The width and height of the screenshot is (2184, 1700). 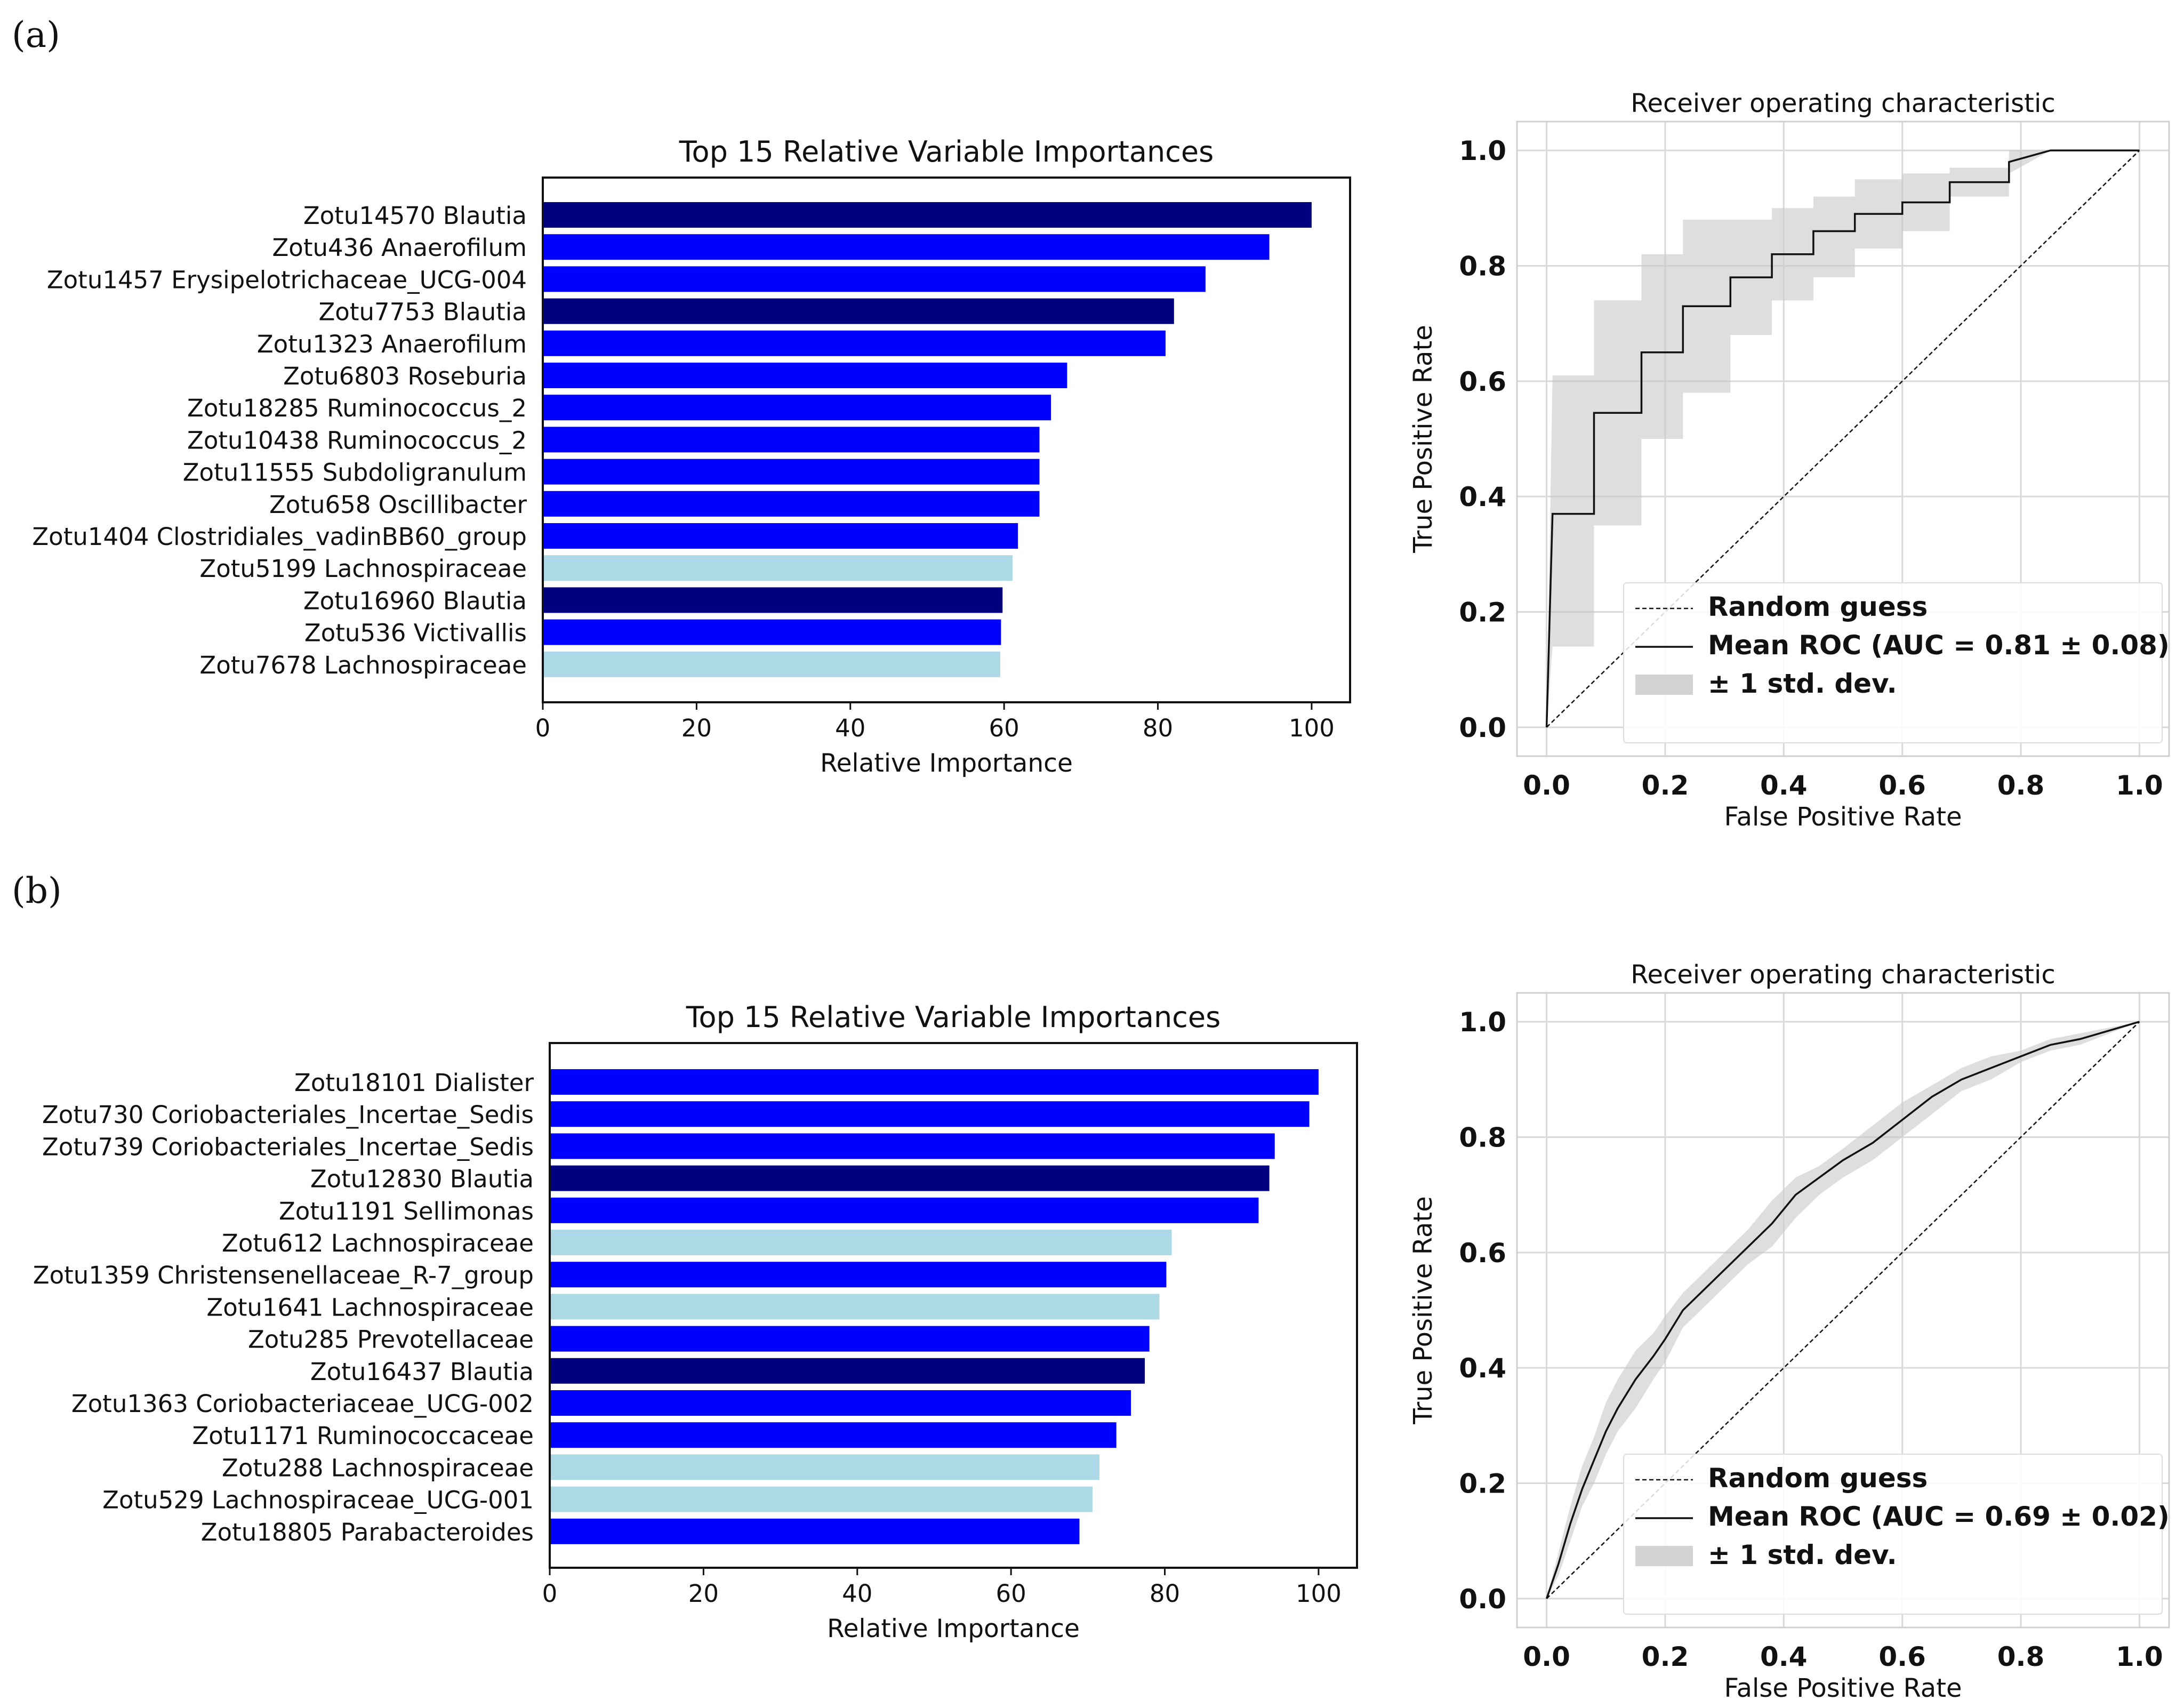 What do you see at coordinates (1893, 1534) in the screenshot?
I see `legend-box` at bounding box center [1893, 1534].